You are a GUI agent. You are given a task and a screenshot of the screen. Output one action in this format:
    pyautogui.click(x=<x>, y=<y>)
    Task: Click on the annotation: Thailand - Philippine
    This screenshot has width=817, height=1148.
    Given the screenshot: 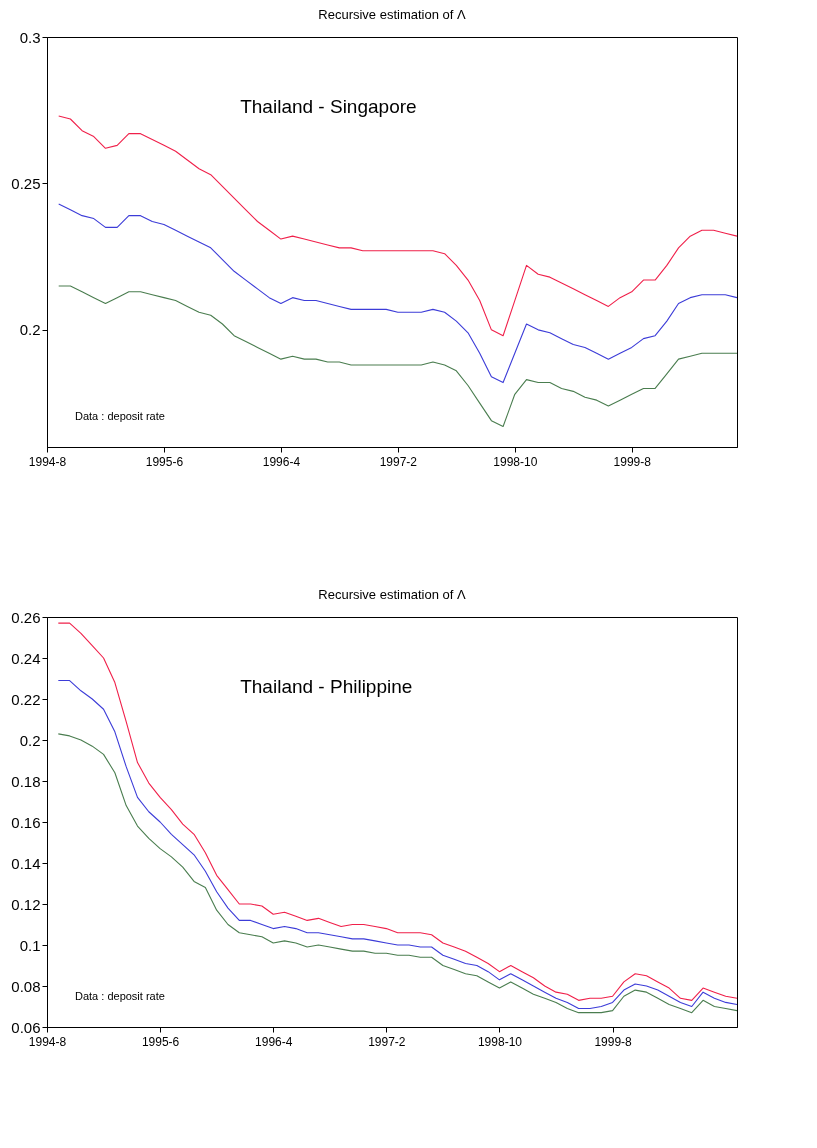 What is the action you would take?
    pyautogui.click(x=326, y=686)
    